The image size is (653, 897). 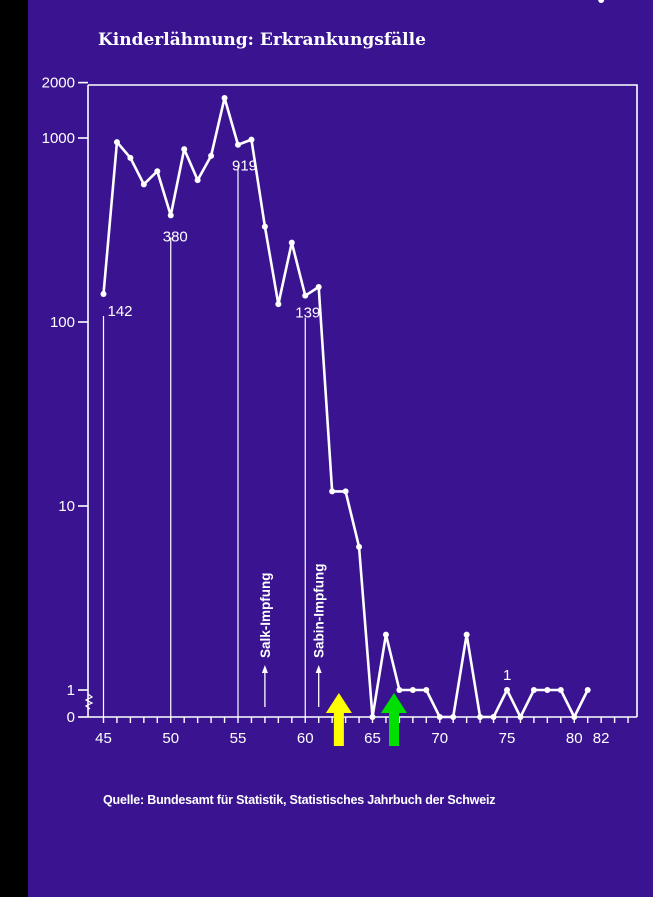 I want to click on annotation-label: Sabin-Impfung, so click(x=319, y=611).